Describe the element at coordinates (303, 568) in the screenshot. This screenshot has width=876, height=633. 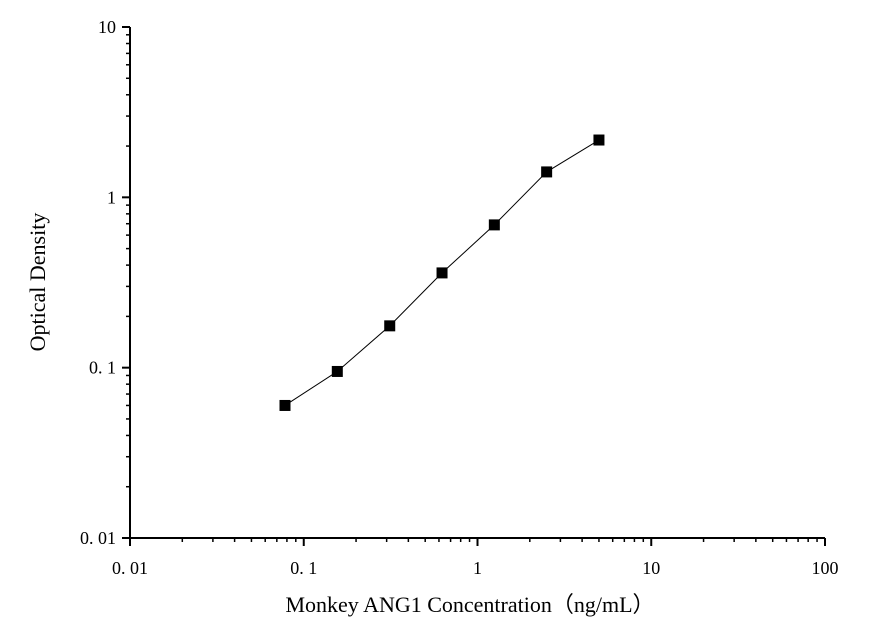
I see `x-tick-label: 0. 1` at that location.